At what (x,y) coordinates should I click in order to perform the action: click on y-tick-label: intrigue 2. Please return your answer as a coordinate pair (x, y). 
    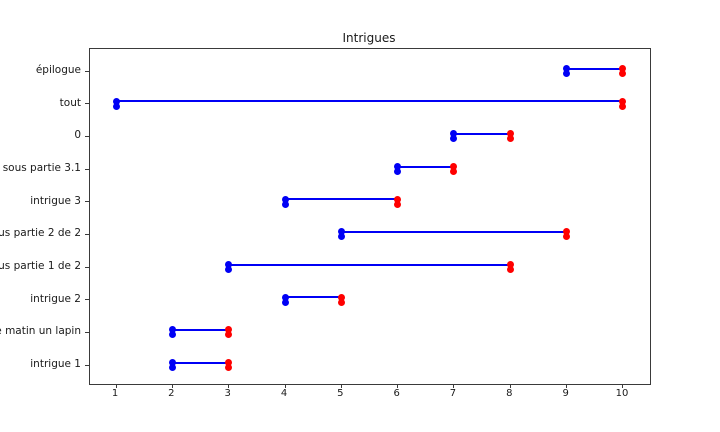
    Looking at the image, I should click on (55, 298).